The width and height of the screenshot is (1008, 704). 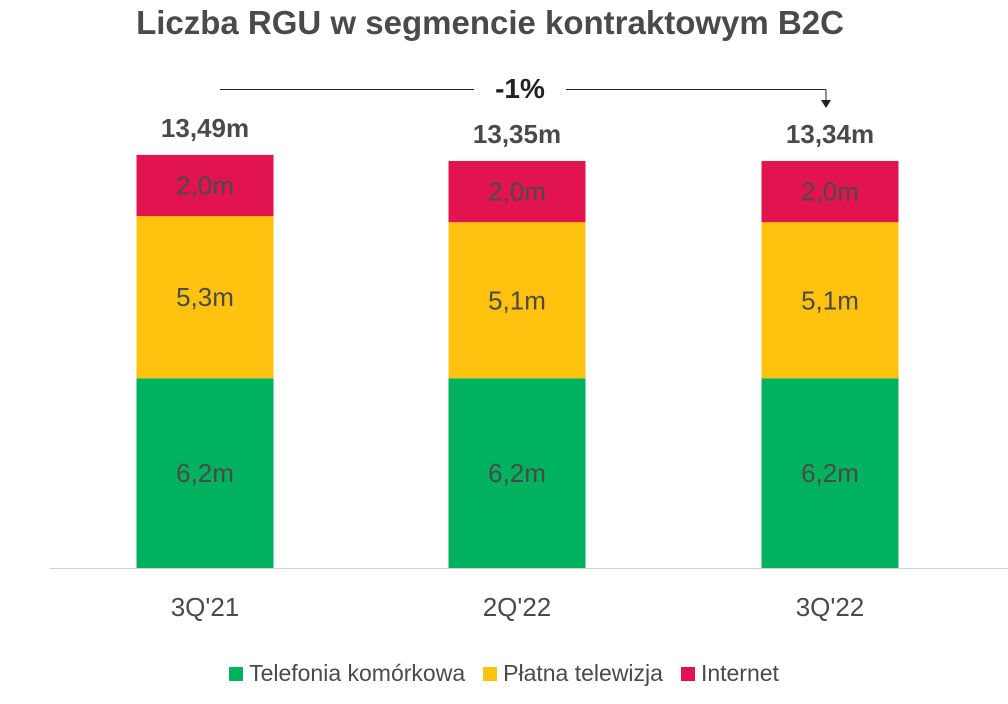 I want to click on legend-item-tv: Płatna telewizja, so click(x=573, y=673).